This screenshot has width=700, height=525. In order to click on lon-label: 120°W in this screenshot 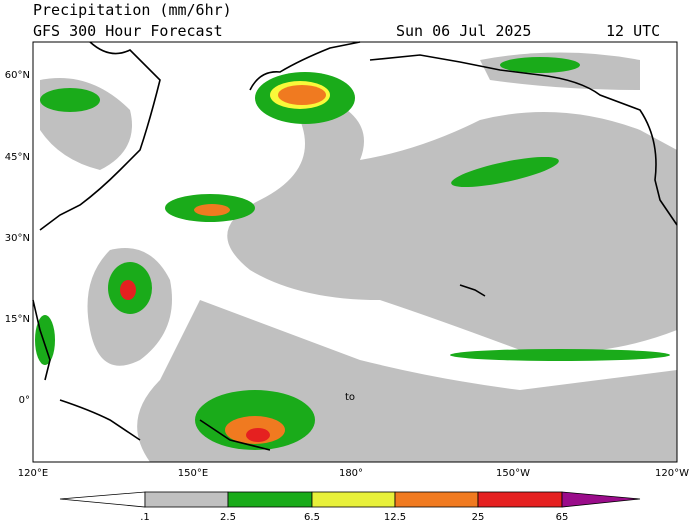, I will do `click(672, 473)`.